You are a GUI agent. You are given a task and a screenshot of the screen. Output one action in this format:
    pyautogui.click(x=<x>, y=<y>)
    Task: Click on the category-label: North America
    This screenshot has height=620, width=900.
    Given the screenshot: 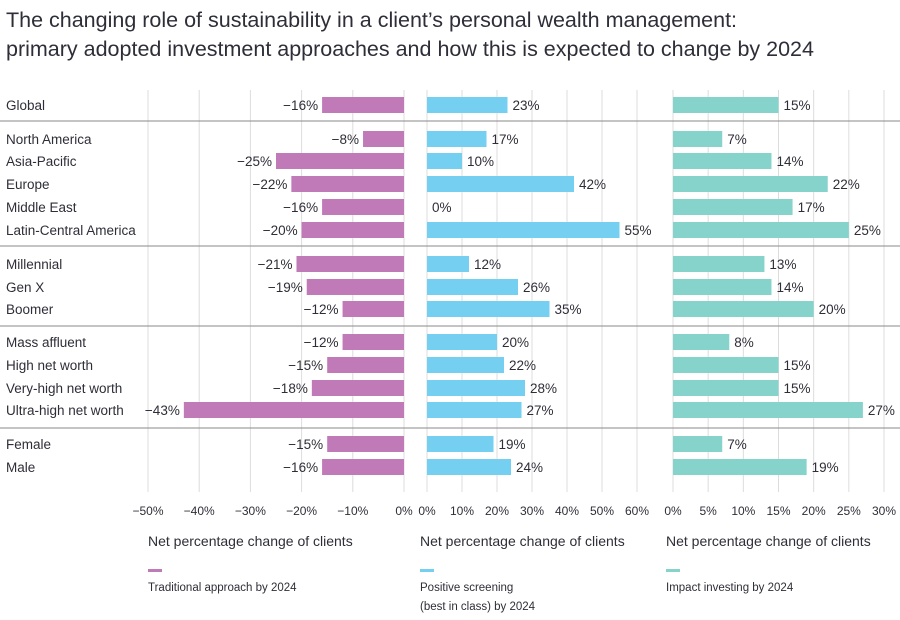 What is the action you would take?
    pyautogui.click(x=49, y=139)
    